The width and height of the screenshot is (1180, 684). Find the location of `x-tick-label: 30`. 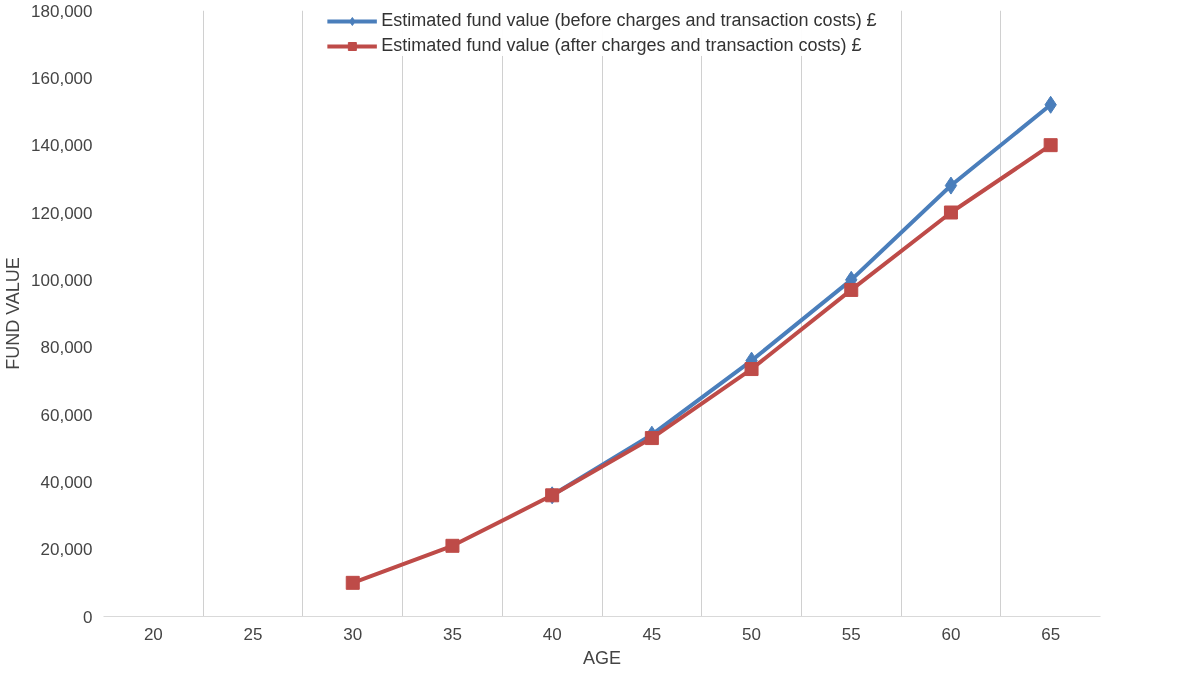

x-tick-label: 30 is located at coordinates (353, 634).